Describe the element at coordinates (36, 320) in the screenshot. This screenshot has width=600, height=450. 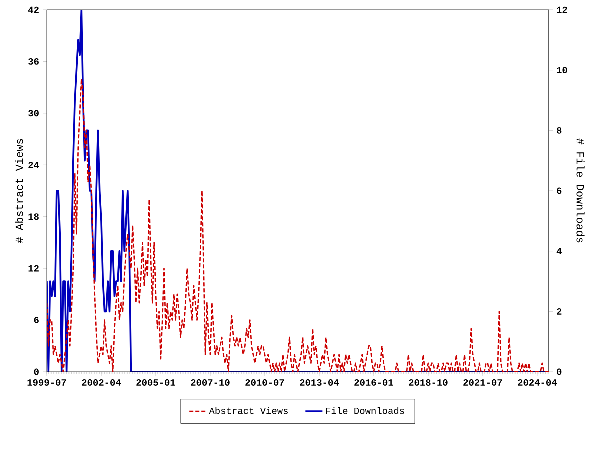
I see `y-tick-label: 6` at that location.